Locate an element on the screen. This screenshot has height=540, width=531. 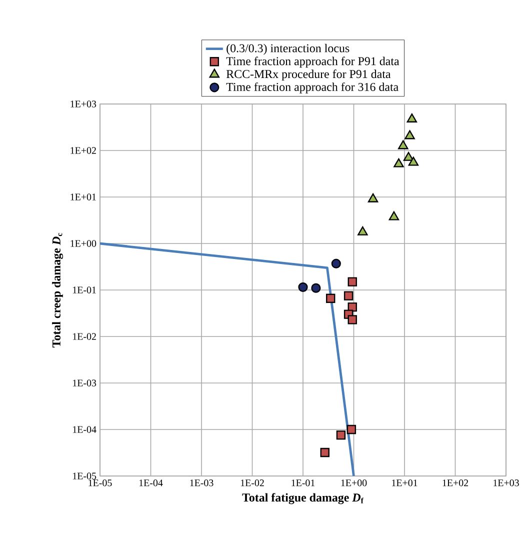
y-tick-label: 1E-05 is located at coordinates (84, 476).